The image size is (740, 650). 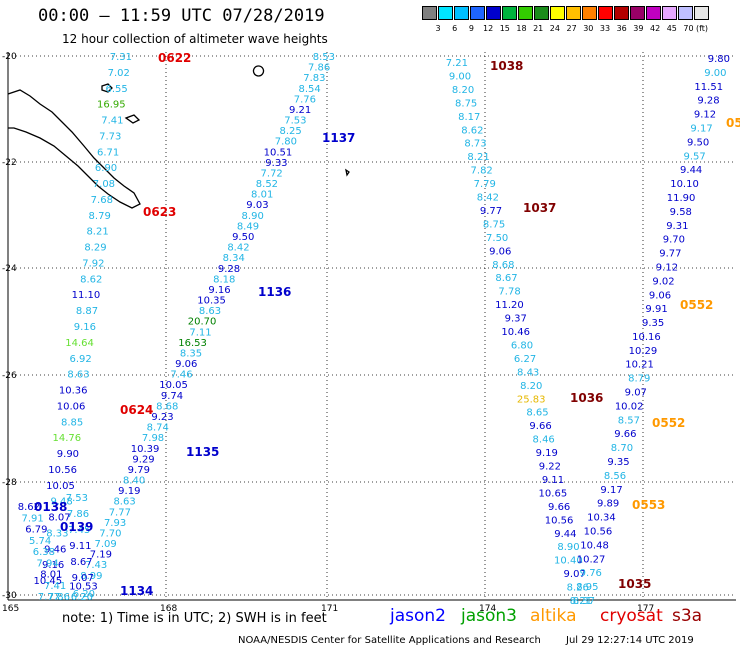 I want to click on wave-height-value: 9.23, so click(x=162, y=417).